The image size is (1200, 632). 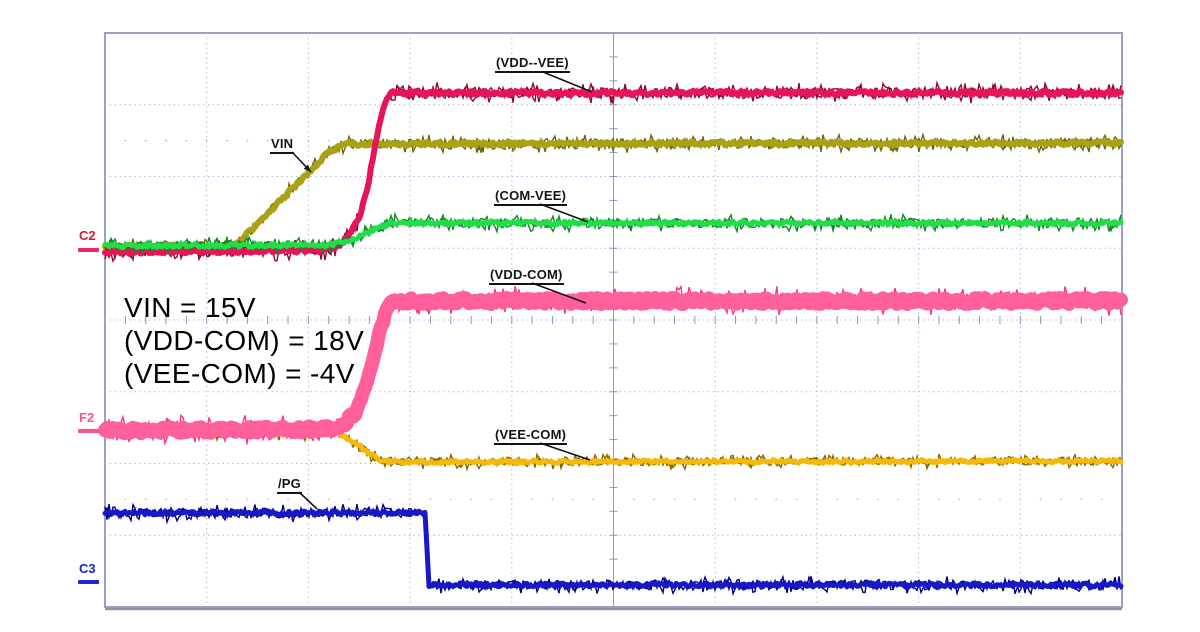 What do you see at coordinates (613, 234) in the screenshot?
I see `trace-com_vee` at bounding box center [613, 234].